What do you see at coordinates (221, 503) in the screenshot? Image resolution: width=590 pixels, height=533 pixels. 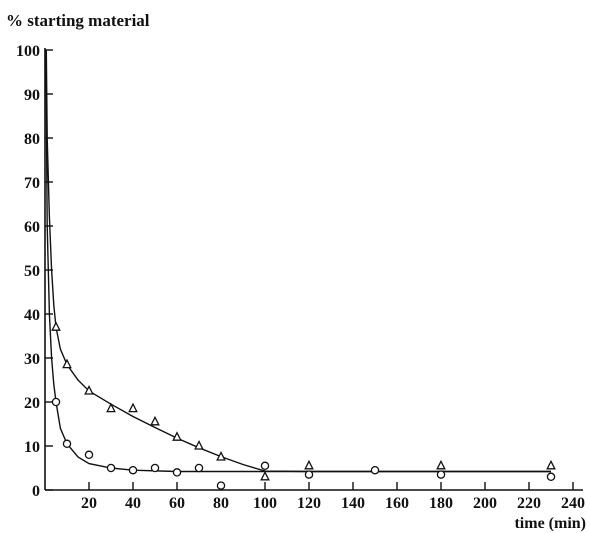 I see `x-tick-label: 80` at bounding box center [221, 503].